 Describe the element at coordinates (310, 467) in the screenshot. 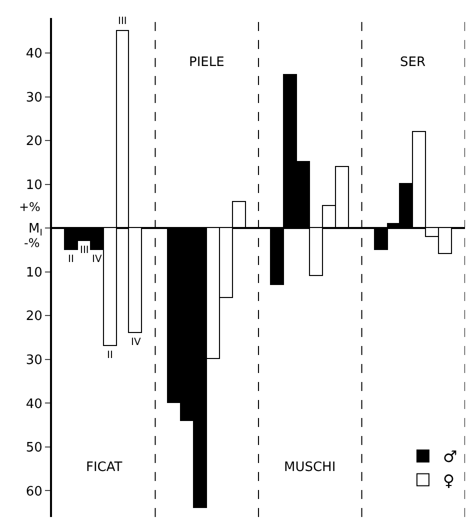

I see `annotation: MUSCHI` at that location.